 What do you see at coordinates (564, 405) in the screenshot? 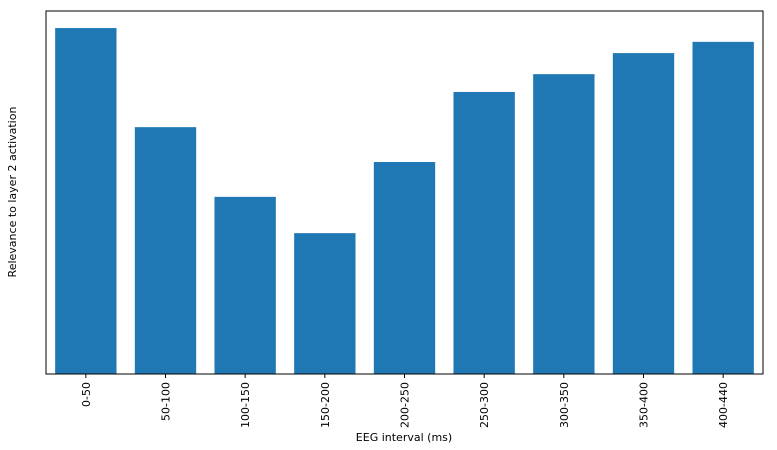
I see `x-tick-label: 300-350` at bounding box center [564, 405].